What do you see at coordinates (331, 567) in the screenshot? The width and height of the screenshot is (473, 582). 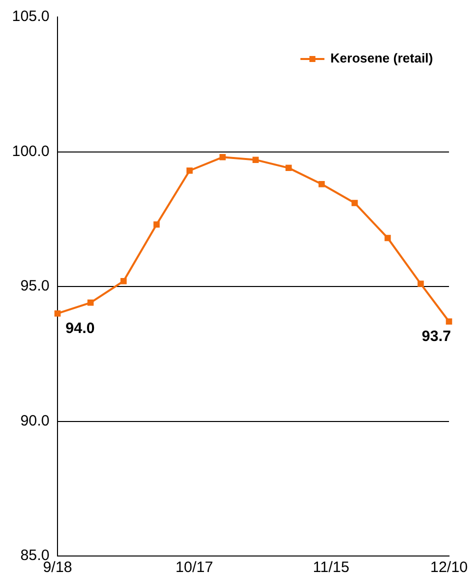 I see `x-tick-label: 11/15` at bounding box center [331, 567].